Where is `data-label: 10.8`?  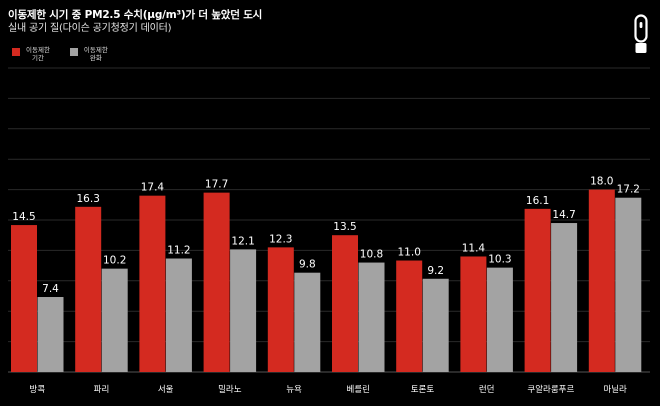
data-label: 10.8 is located at coordinates (371, 255).